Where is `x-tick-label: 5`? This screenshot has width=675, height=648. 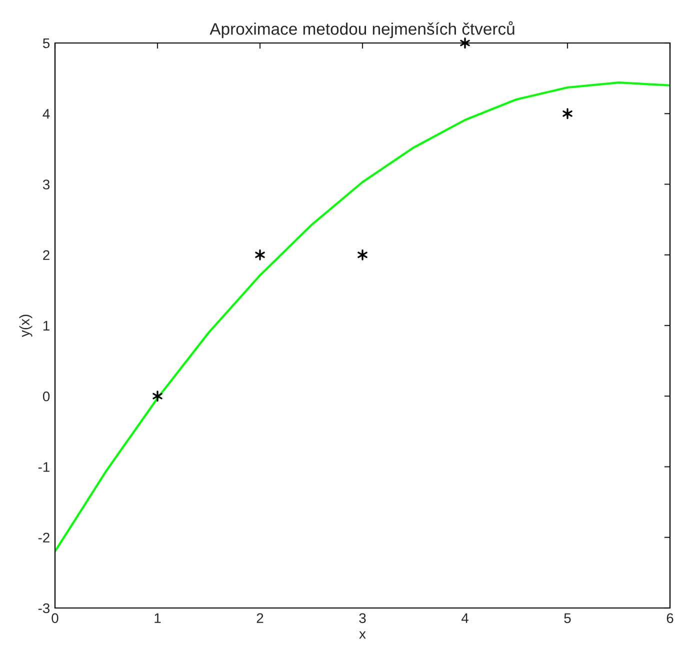
x-tick-label: 5 is located at coordinates (567, 618).